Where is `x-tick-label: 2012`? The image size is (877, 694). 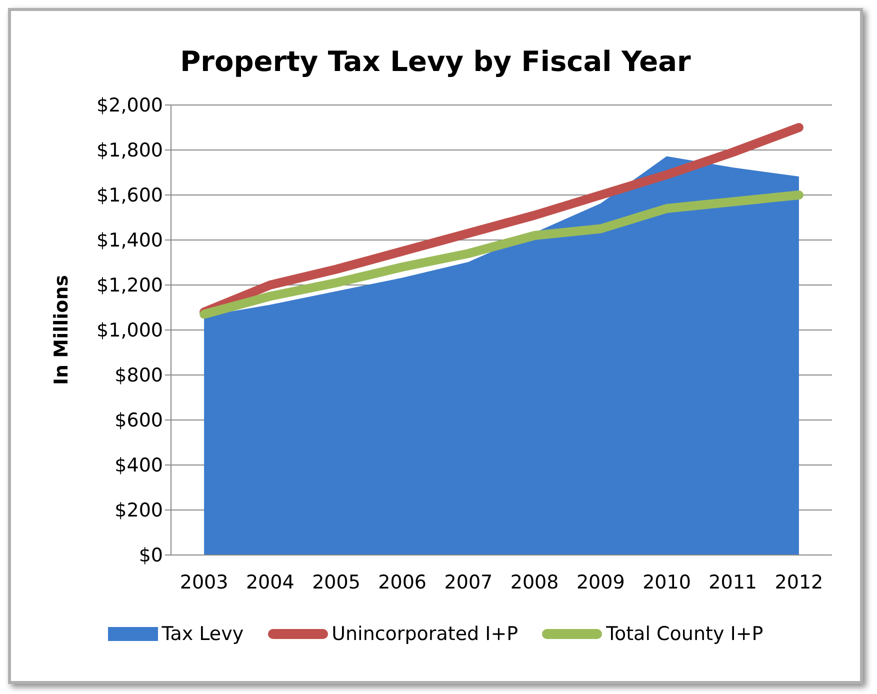
x-tick-label: 2012 is located at coordinates (799, 582).